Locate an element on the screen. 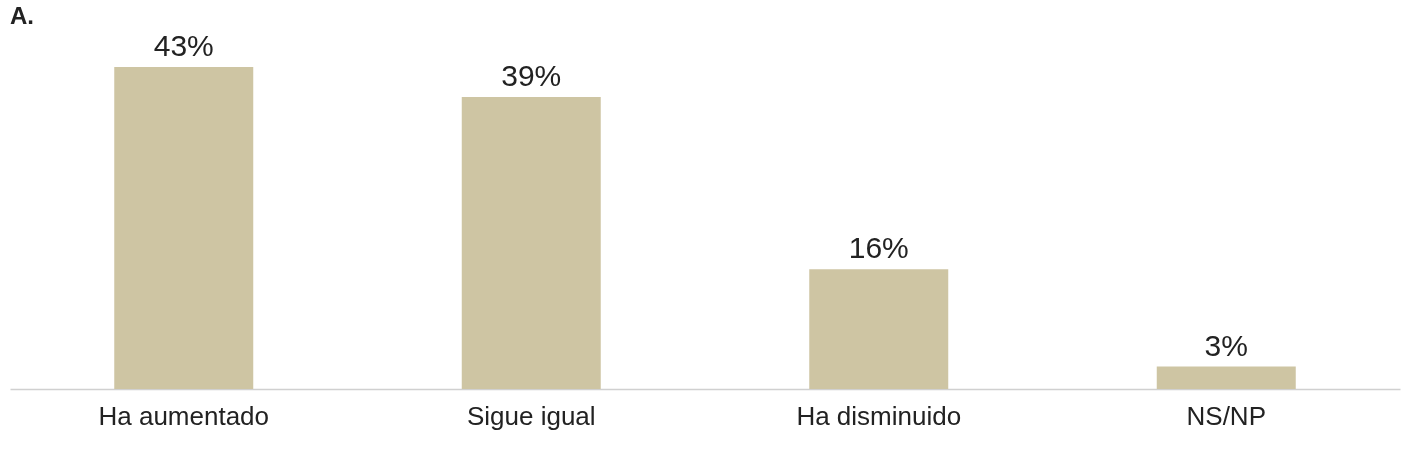  x-tick-label: NS/NP is located at coordinates (1226, 415).